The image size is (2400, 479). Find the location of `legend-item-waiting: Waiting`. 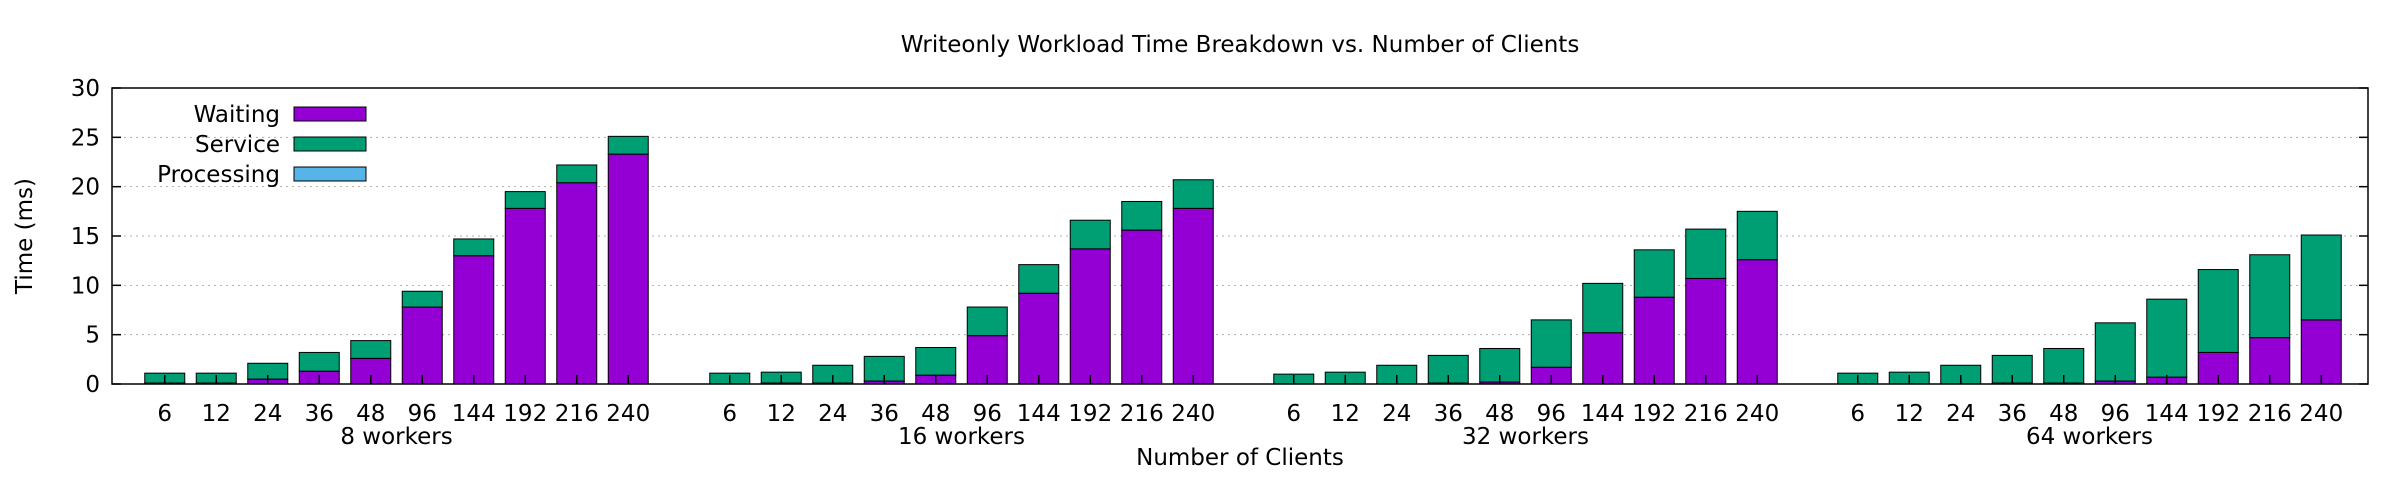

legend-item-waiting: Waiting is located at coordinates (280, 115).